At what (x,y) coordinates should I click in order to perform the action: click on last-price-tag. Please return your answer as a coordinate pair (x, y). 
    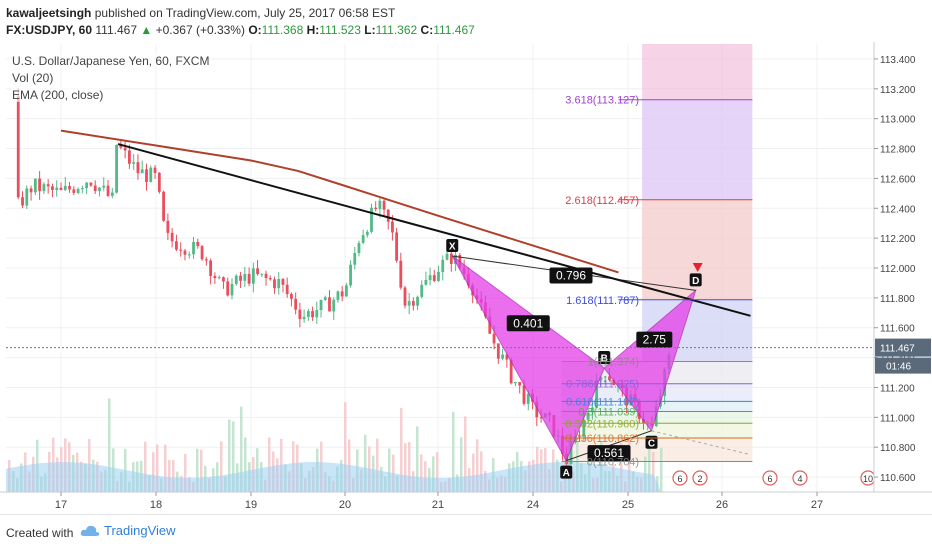
    Looking at the image, I should click on (903, 347).